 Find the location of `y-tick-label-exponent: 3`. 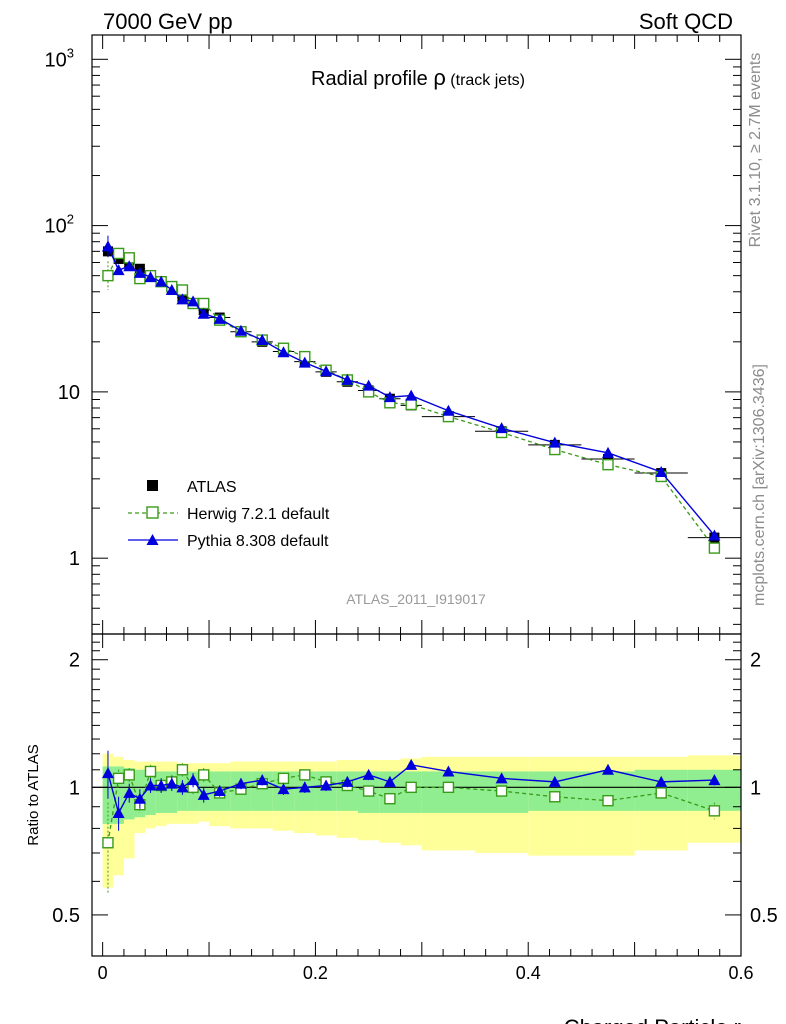

y-tick-label-exponent: 3 is located at coordinates (70, 52).